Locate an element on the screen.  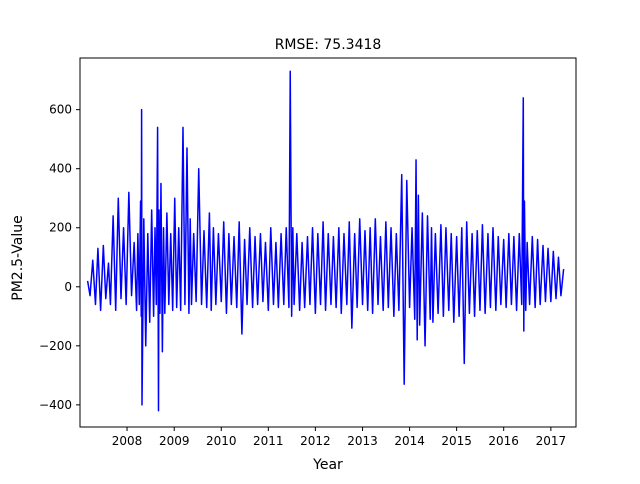
chart-title: RMSE: 75.3418 is located at coordinates (328, 45).